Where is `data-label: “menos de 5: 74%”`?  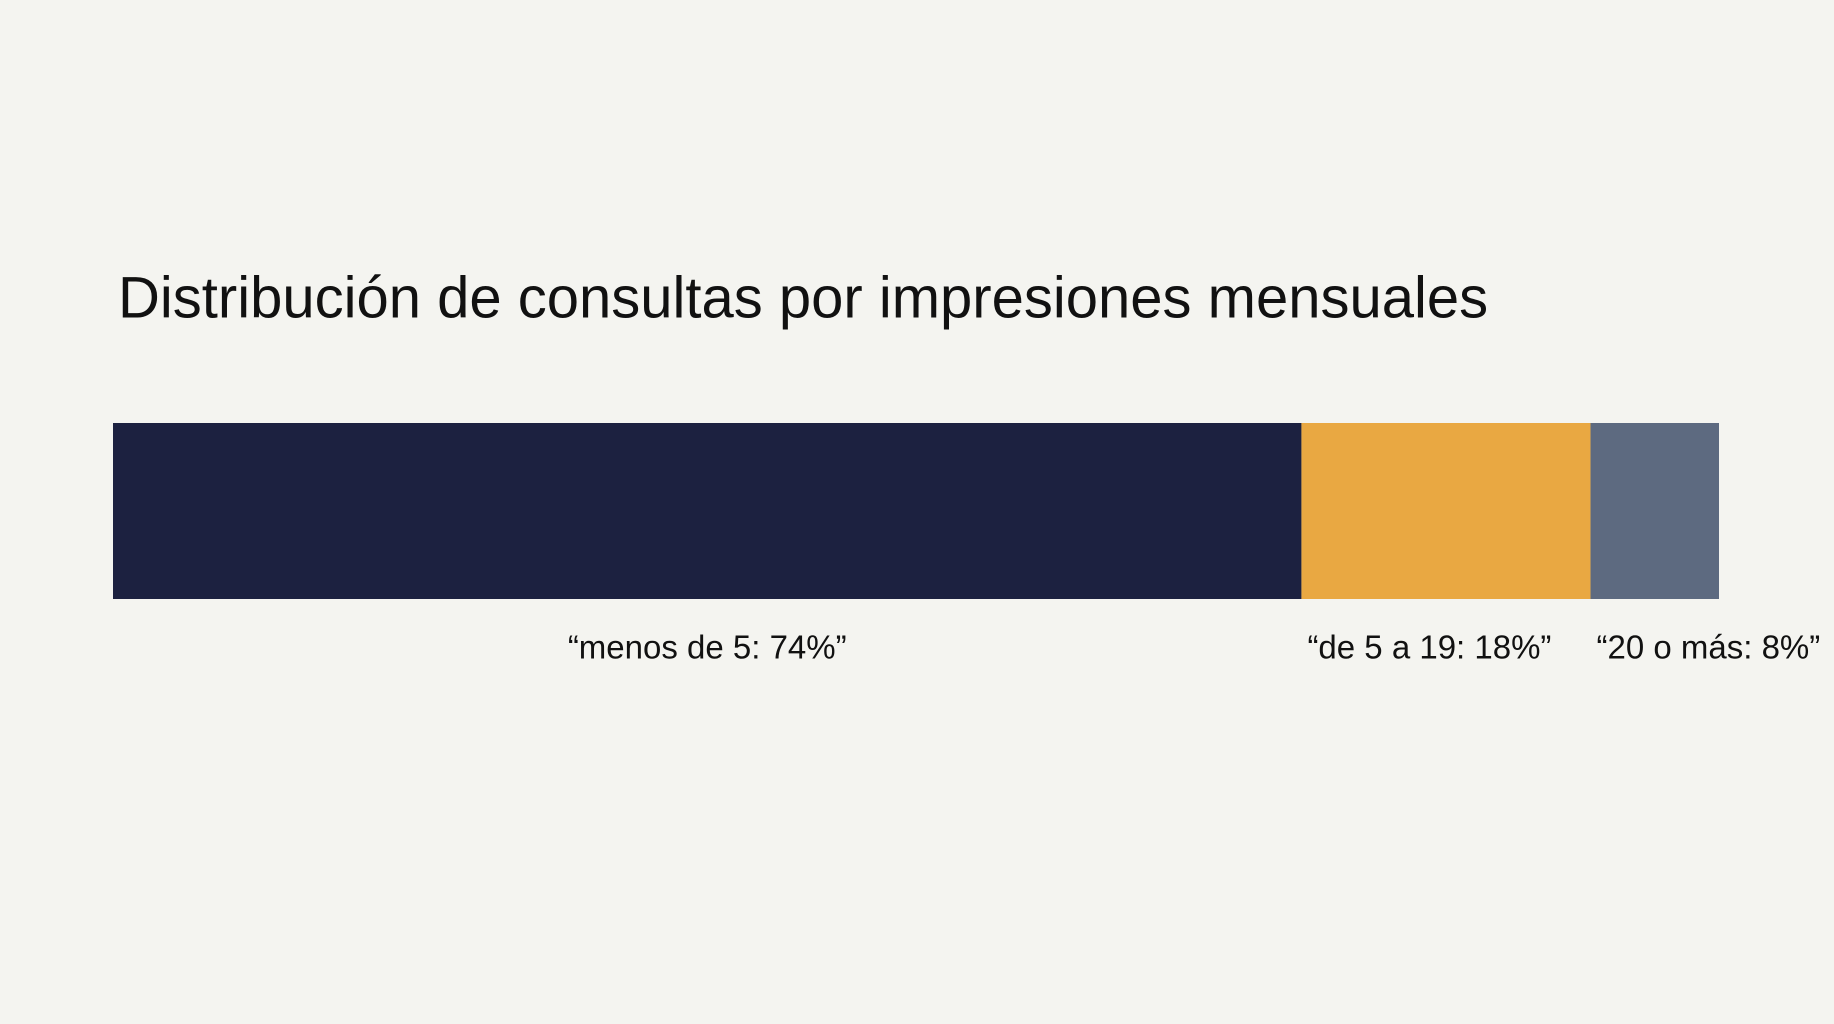
data-label: “menos de 5: 74%” is located at coordinates (707, 647).